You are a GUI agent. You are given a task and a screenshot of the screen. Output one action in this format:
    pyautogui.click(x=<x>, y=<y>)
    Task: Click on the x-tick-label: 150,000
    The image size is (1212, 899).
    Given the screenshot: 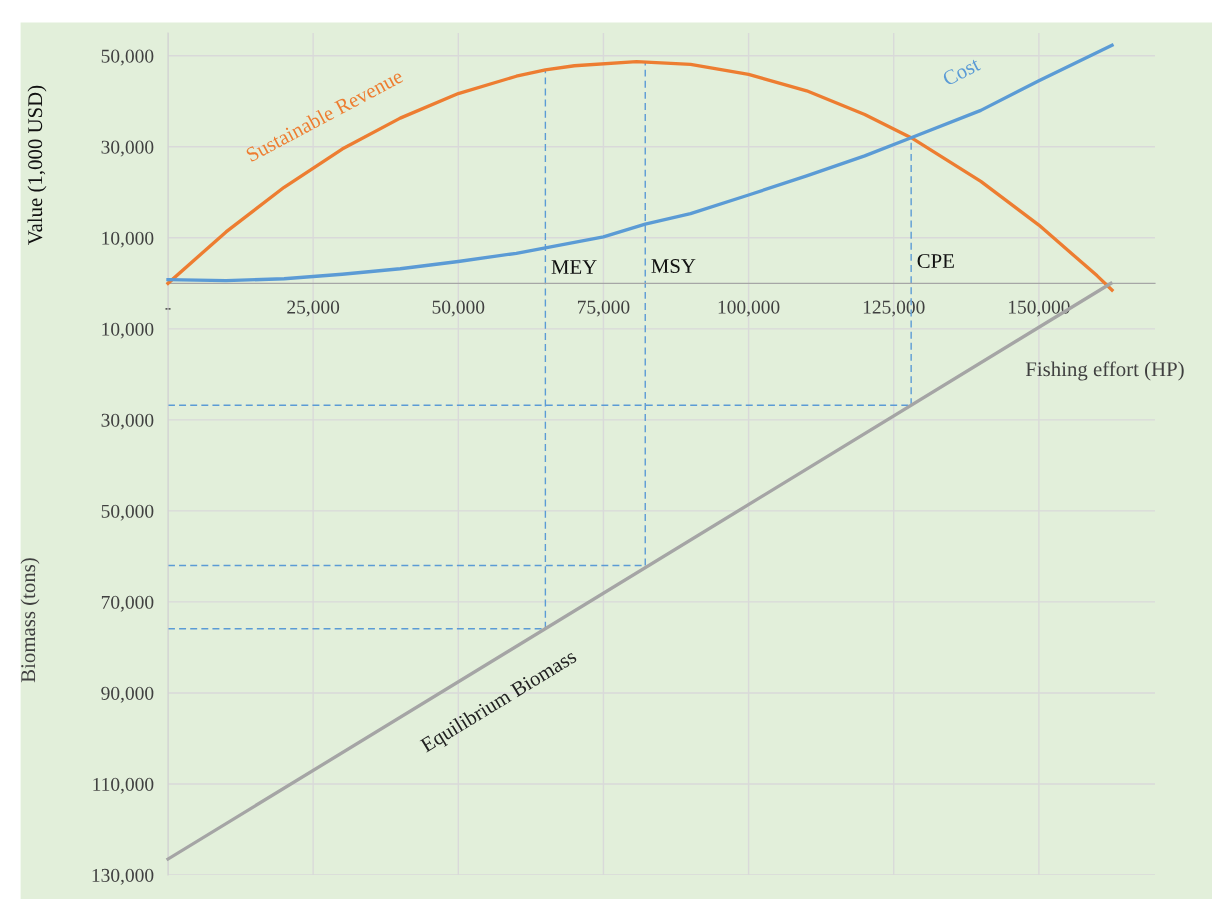 What is the action you would take?
    pyautogui.click(x=1039, y=308)
    